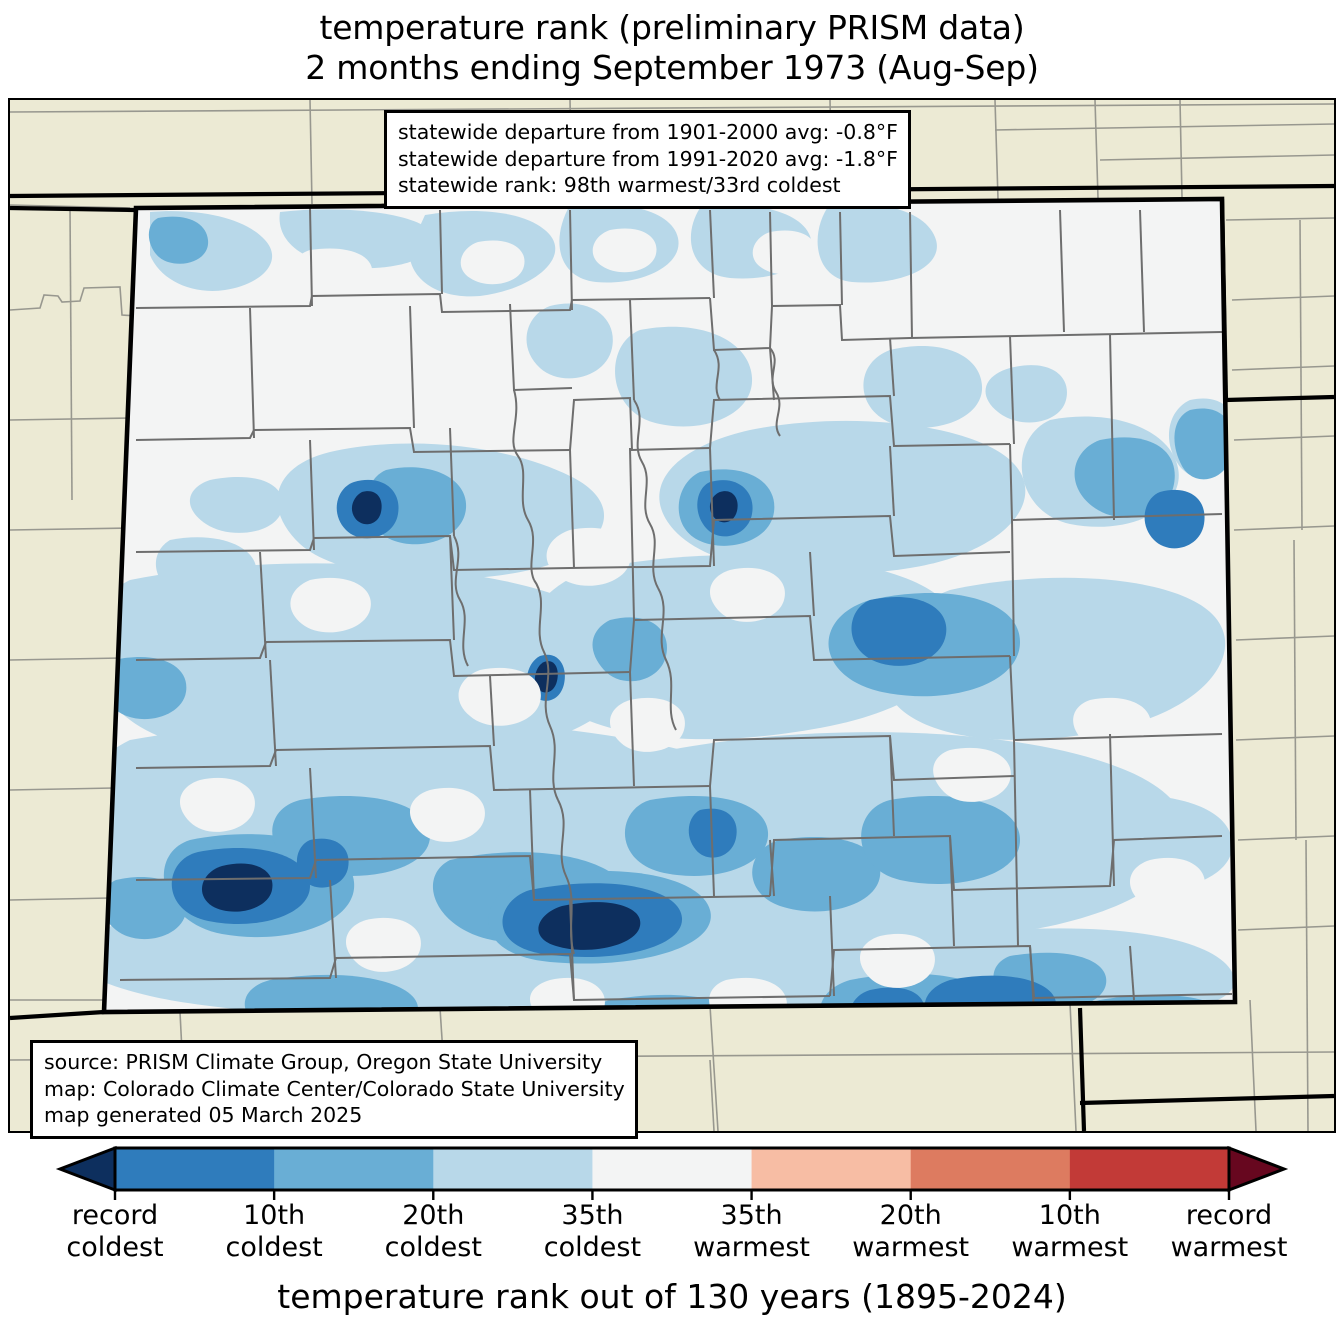  What do you see at coordinates (911, 1247) in the screenshot?
I see `colorbar-label-6-bottom: warmest` at bounding box center [911, 1247].